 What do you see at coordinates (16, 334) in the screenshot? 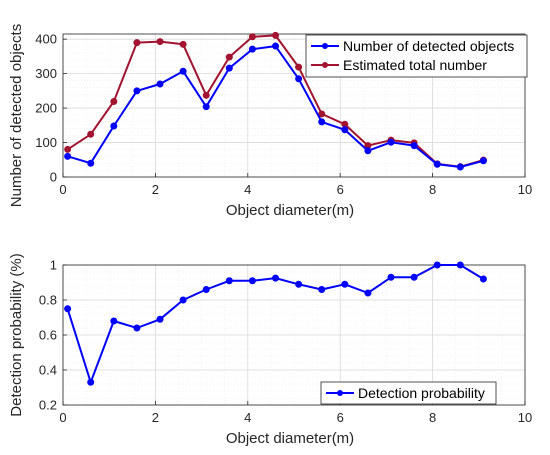
I see `y-axis-label: Detection probability (%)` at bounding box center [16, 334].